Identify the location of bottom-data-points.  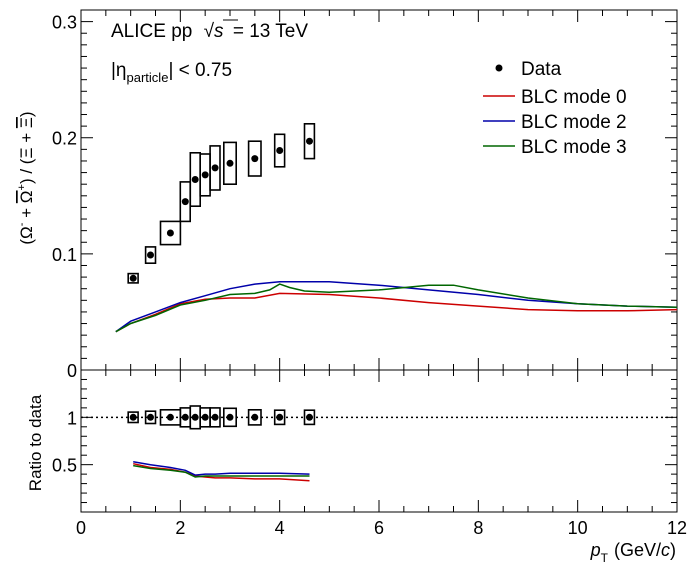
(221, 417).